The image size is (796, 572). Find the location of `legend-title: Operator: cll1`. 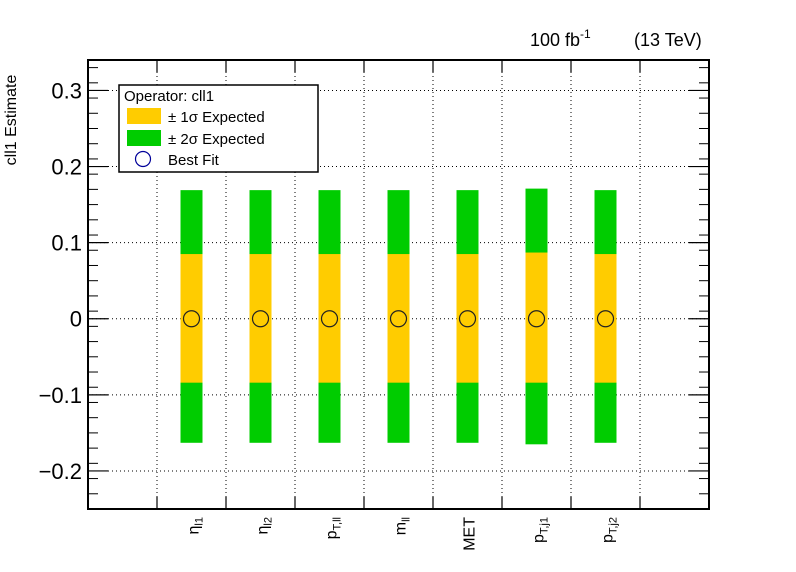

legend-title: Operator: cll1 is located at coordinates (169, 96).